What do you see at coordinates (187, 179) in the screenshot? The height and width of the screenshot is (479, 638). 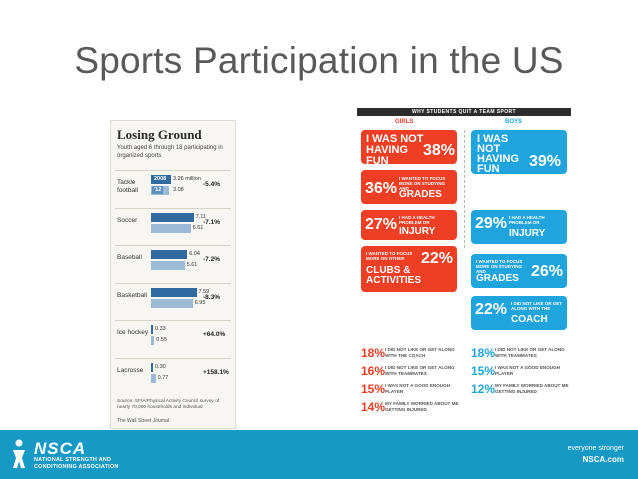 I see `wsj-value-2008: 3.26 million` at bounding box center [187, 179].